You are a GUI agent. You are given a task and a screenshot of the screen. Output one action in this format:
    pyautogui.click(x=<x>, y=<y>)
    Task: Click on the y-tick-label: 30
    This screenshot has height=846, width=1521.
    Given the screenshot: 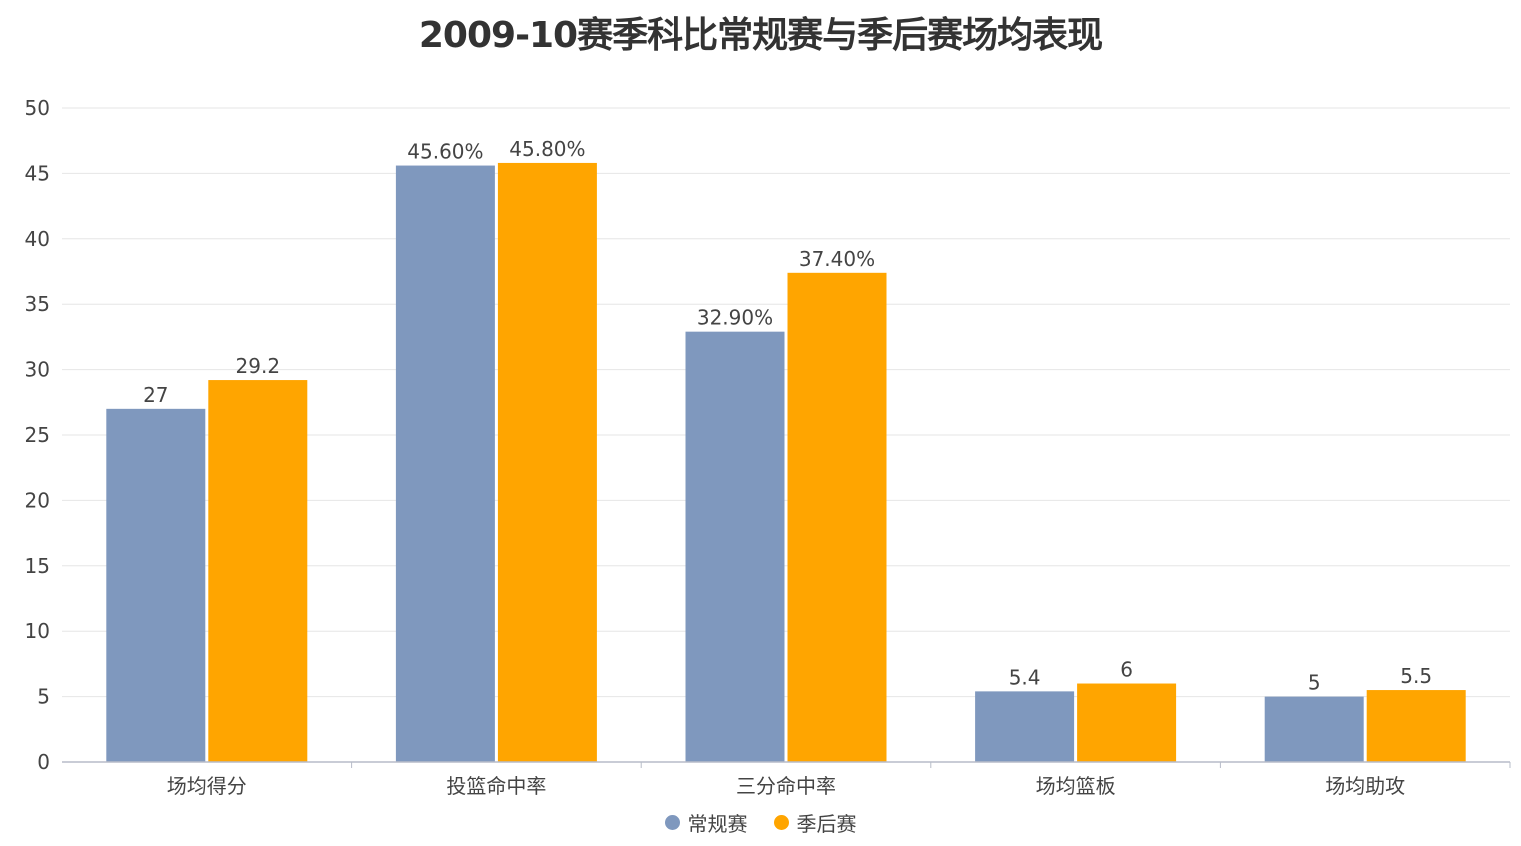 What is the action you would take?
    pyautogui.click(x=37, y=370)
    